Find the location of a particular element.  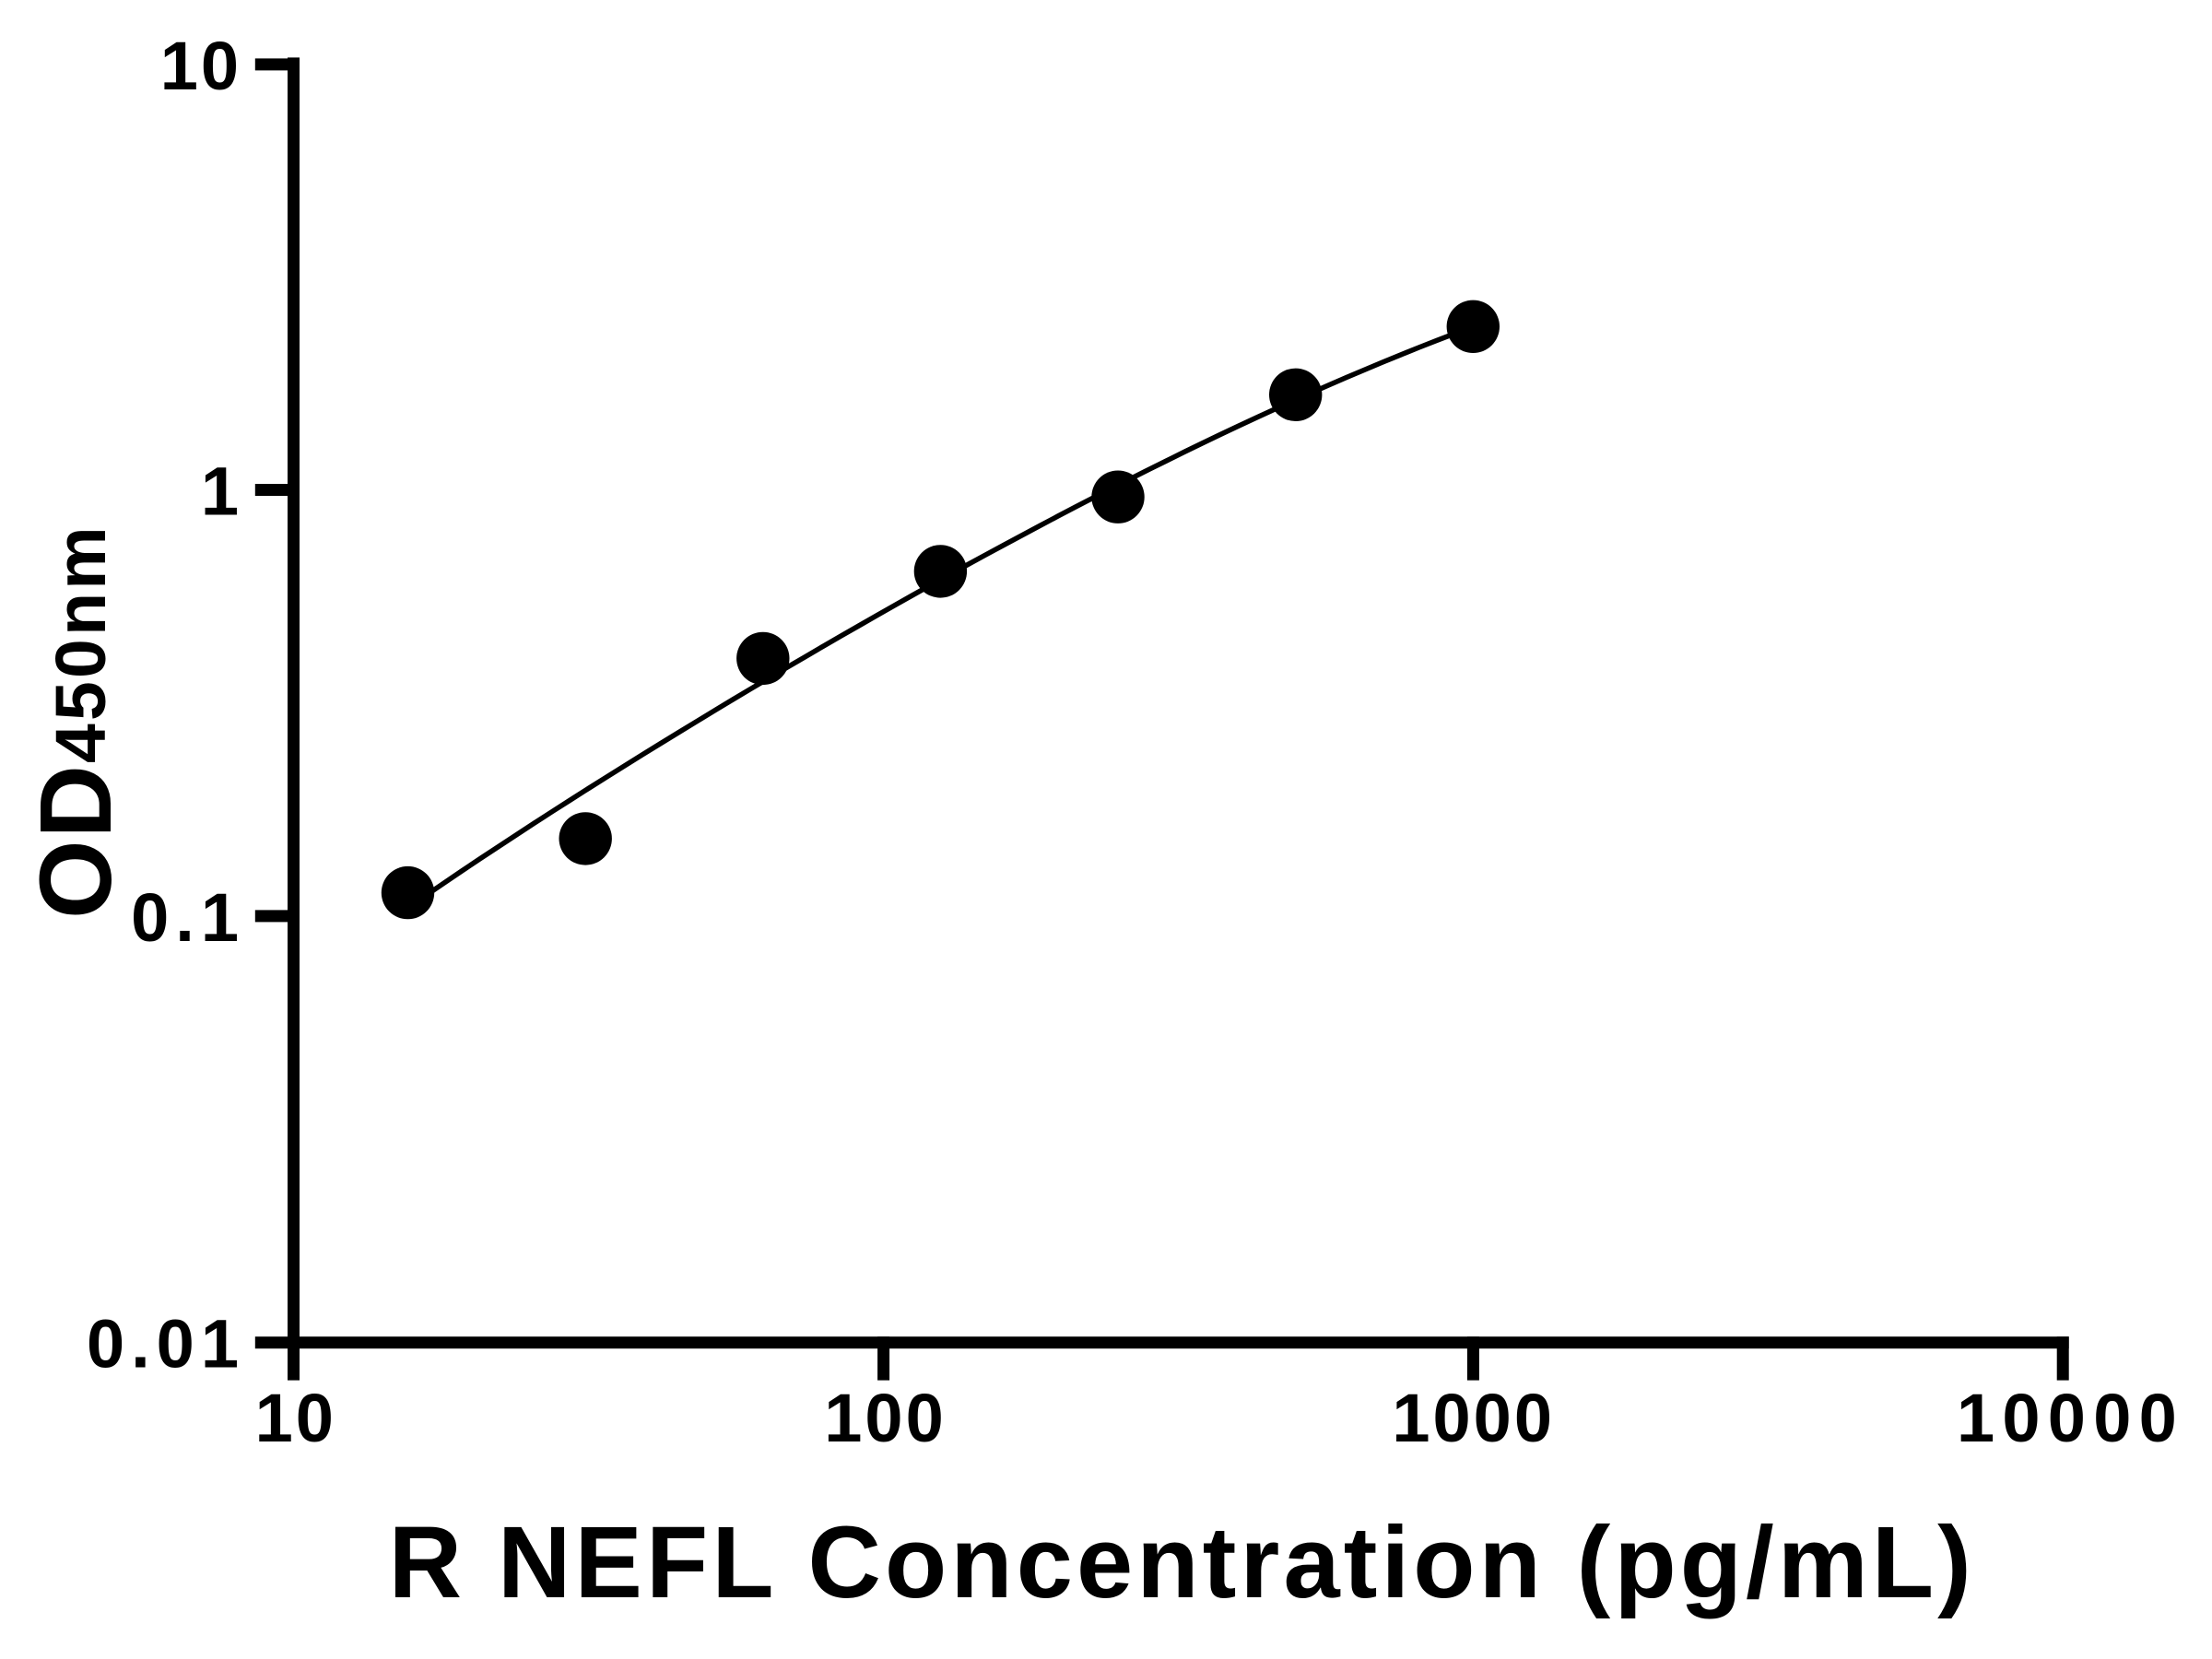

svg-text: 0.1 is located at coordinates (188, 917).